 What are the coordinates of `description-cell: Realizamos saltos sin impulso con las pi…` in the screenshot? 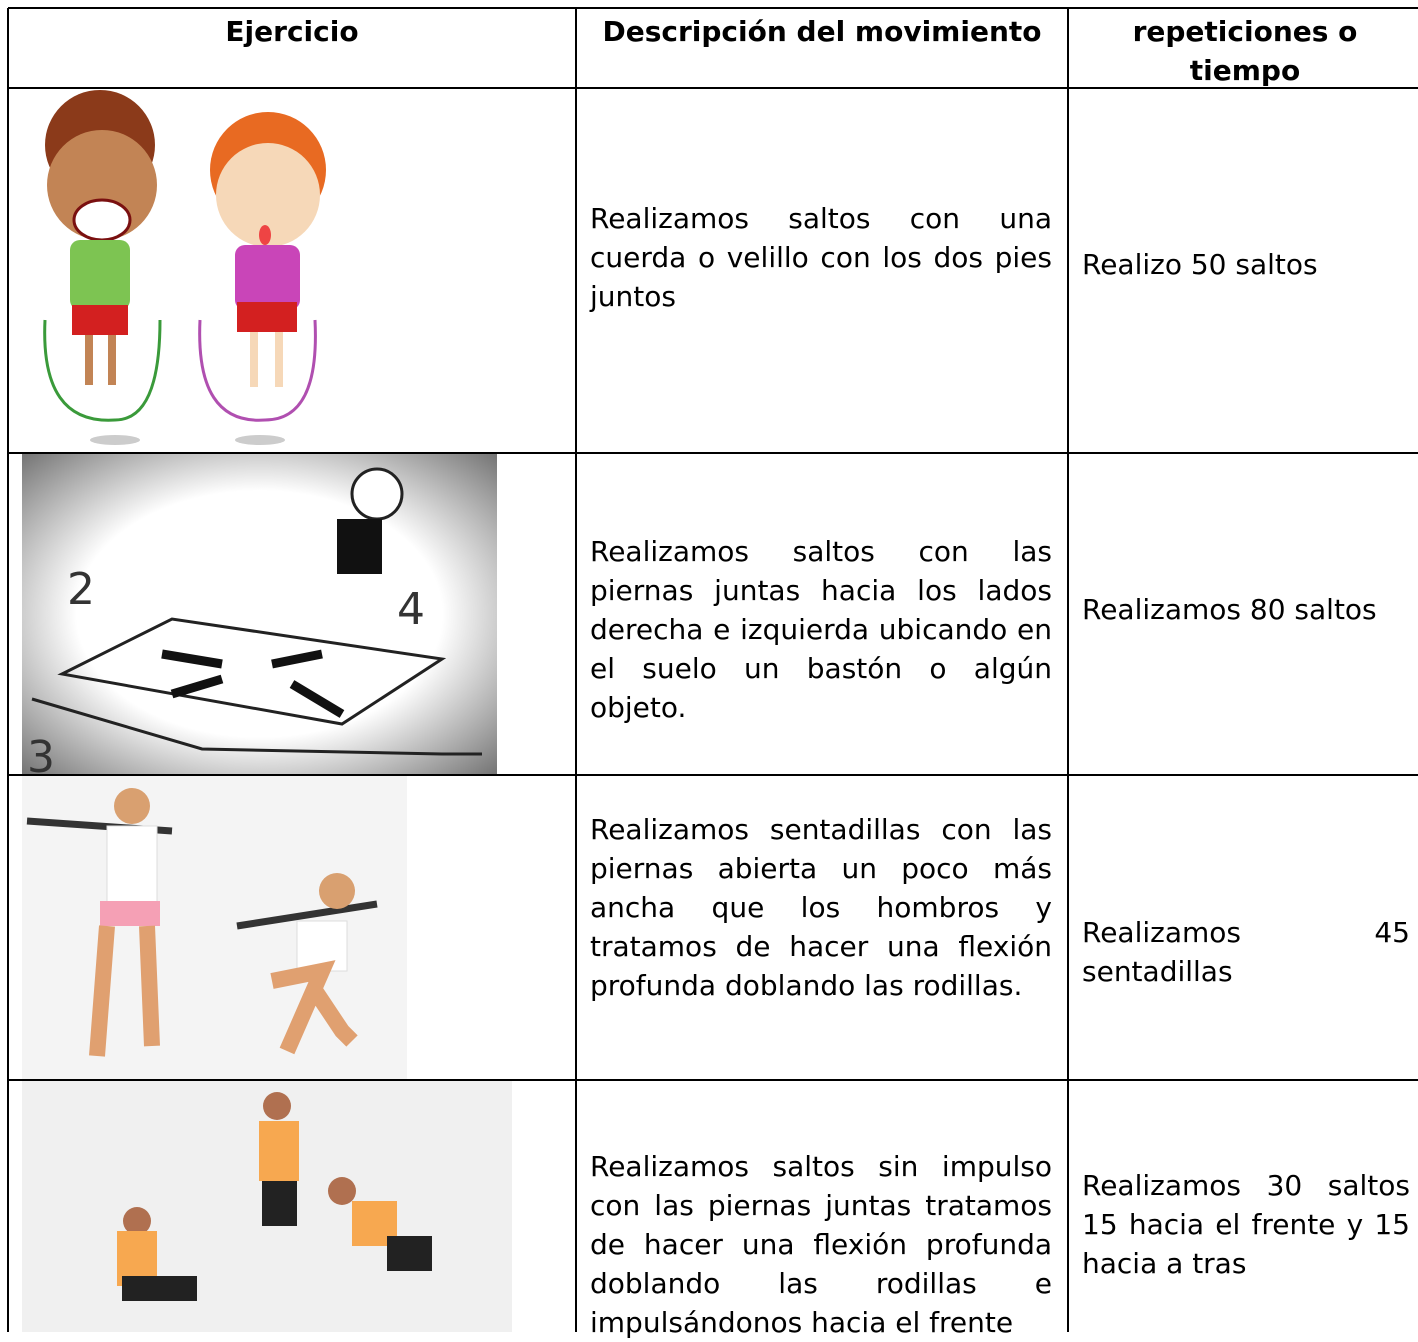 It's located at (821, 1244).